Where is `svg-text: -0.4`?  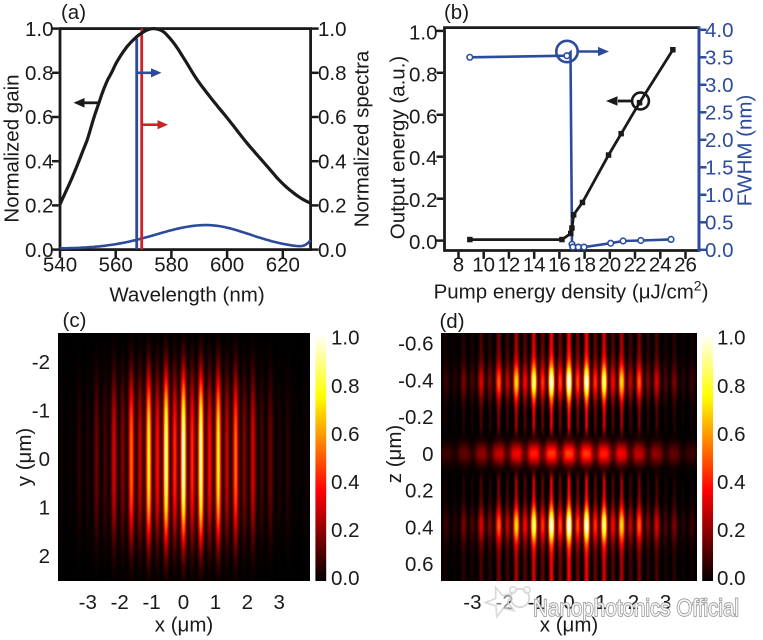
svg-text: -0.4 is located at coordinates (415, 380).